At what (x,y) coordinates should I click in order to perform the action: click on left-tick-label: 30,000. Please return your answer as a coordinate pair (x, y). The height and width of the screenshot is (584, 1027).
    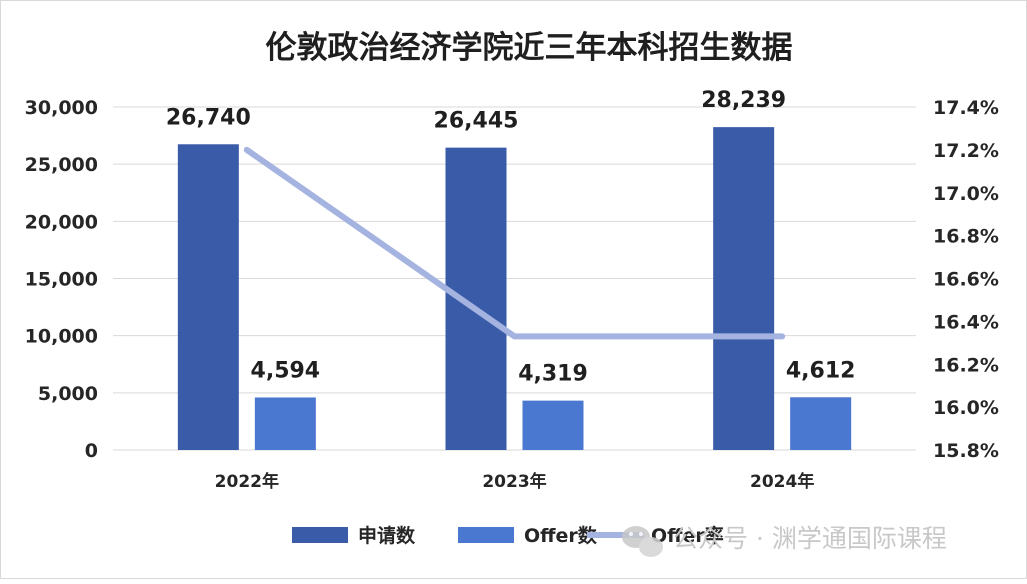
    Looking at the image, I should click on (61, 108).